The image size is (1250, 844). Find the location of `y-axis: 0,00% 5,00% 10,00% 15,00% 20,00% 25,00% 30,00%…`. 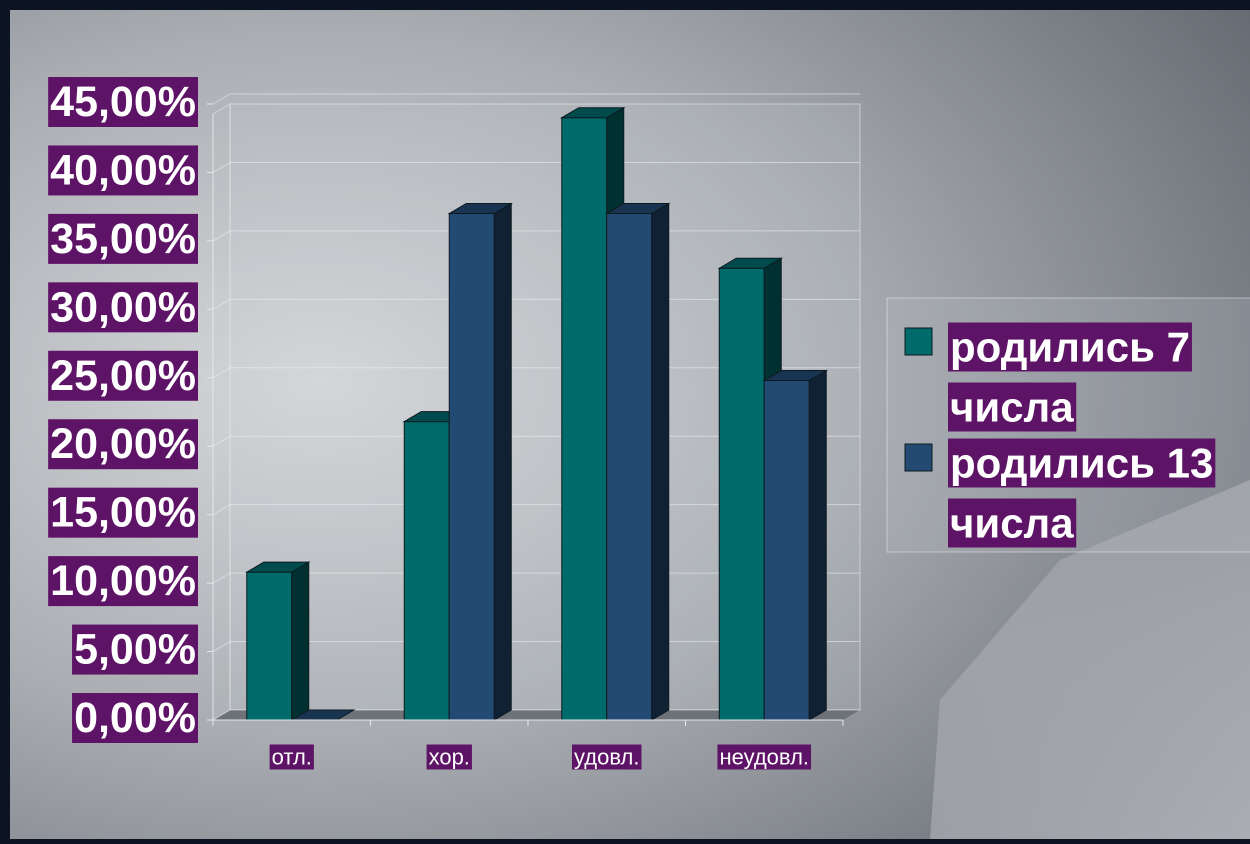

y-axis: 0,00% 5,00% 10,00% 15,00% 20,00% 25,00% 30,00%… is located at coordinates (130, 410).